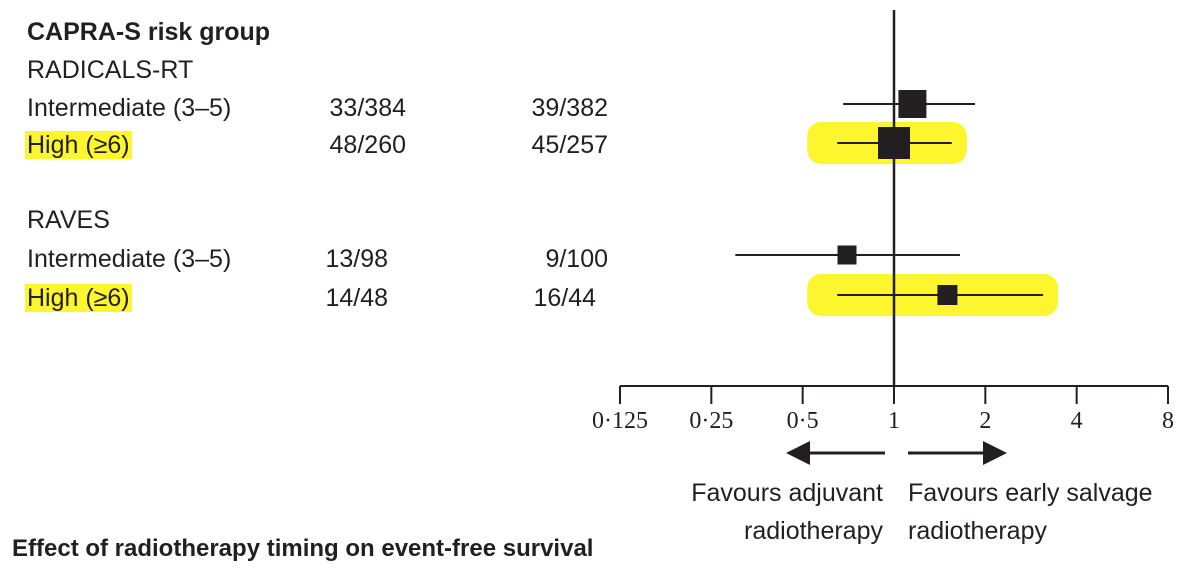 The width and height of the screenshot is (1200, 569). I want to click on row-label-raves-high-wrap: High (≥6), so click(78, 298).